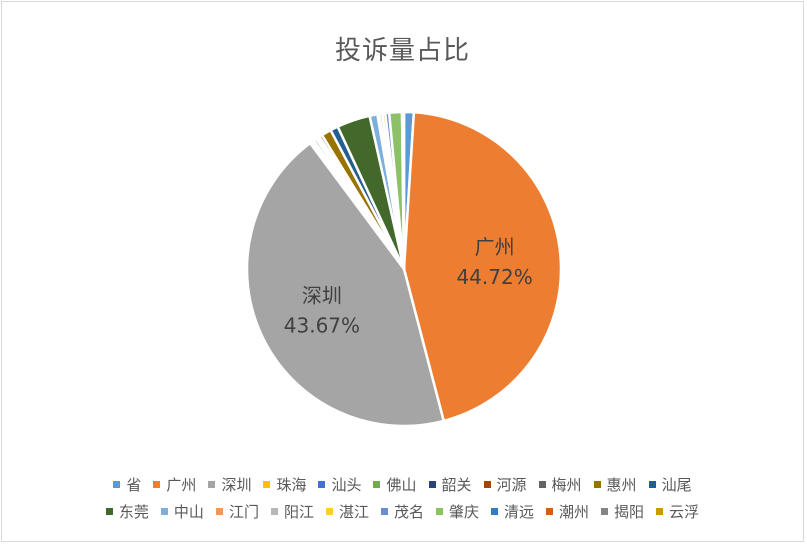 This screenshot has width=807, height=545. What do you see at coordinates (464, 512) in the screenshot?
I see `legend-label: 肇庆` at bounding box center [464, 512].